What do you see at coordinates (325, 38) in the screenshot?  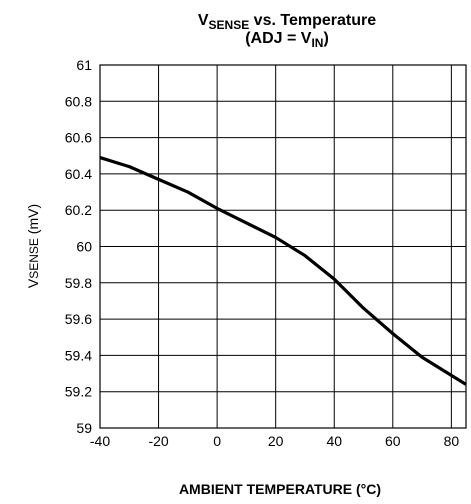 I see `chart-title-adj-suffix: )` at bounding box center [325, 38].